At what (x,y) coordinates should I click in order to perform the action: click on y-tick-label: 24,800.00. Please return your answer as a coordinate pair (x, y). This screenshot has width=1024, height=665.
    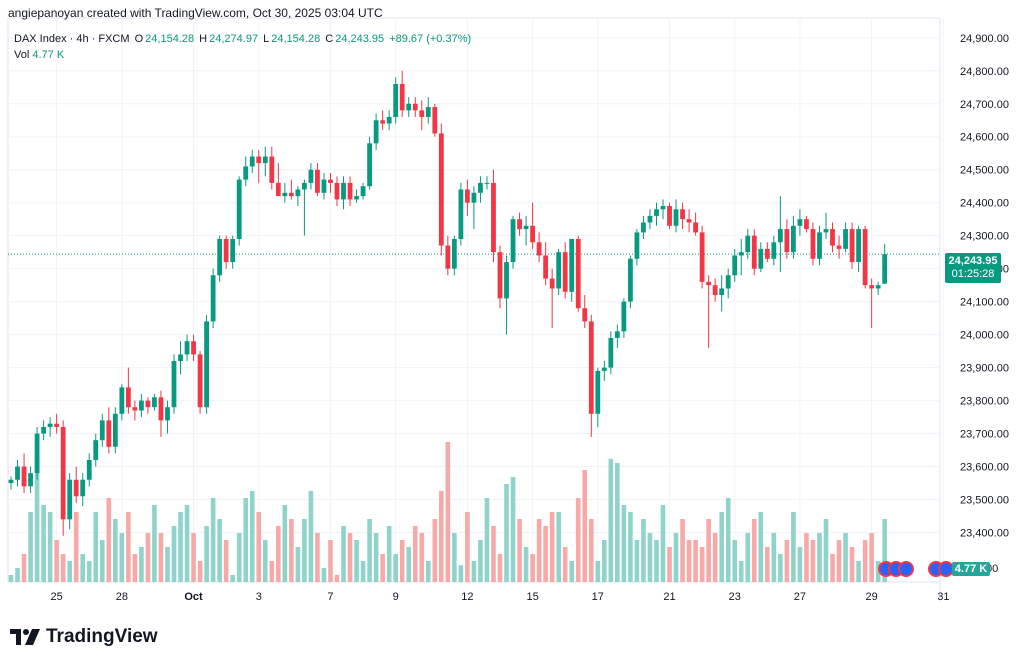
    Looking at the image, I should click on (984, 72).